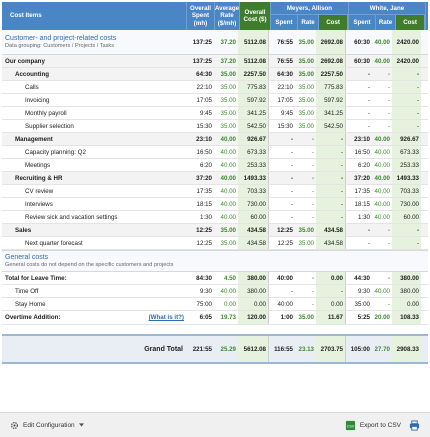 This screenshot has width=430, height=437. What do you see at coordinates (281, 304) in the screenshot?
I see `cell-value: 40:00` at bounding box center [281, 304].